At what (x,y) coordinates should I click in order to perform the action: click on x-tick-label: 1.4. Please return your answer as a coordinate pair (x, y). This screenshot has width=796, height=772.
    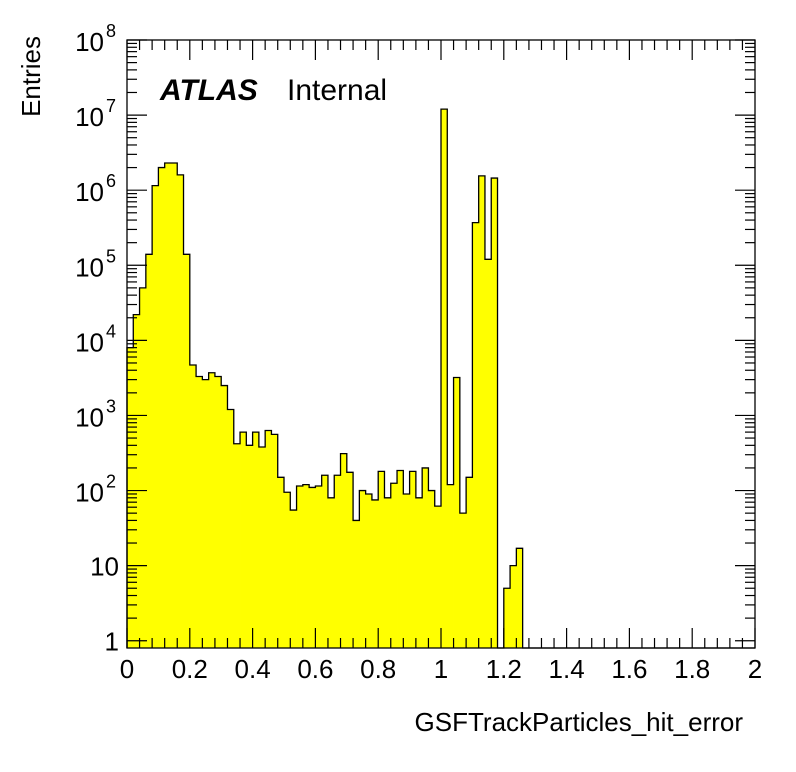
    Looking at the image, I should click on (567, 669).